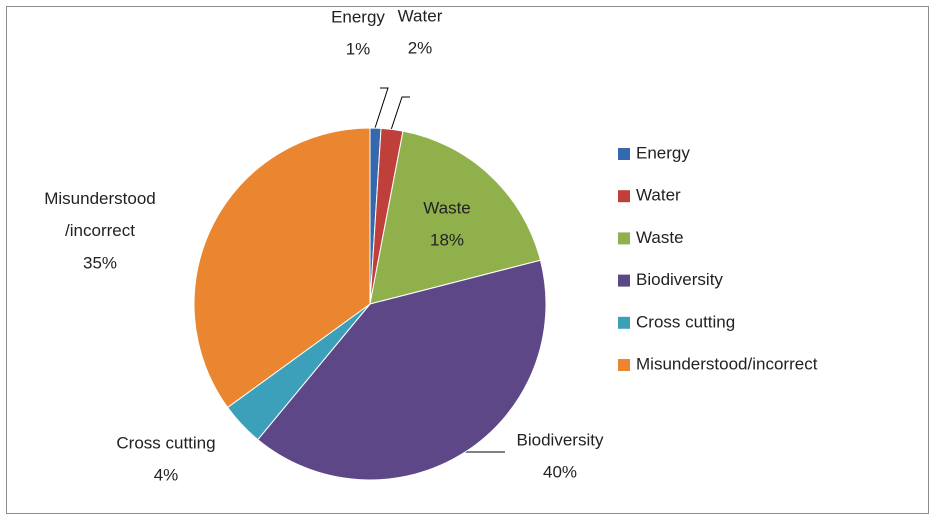  What do you see at coordinates (658, 195) in the screenshot?
I see `legend-label: Water` at bounding box center [658, 195].